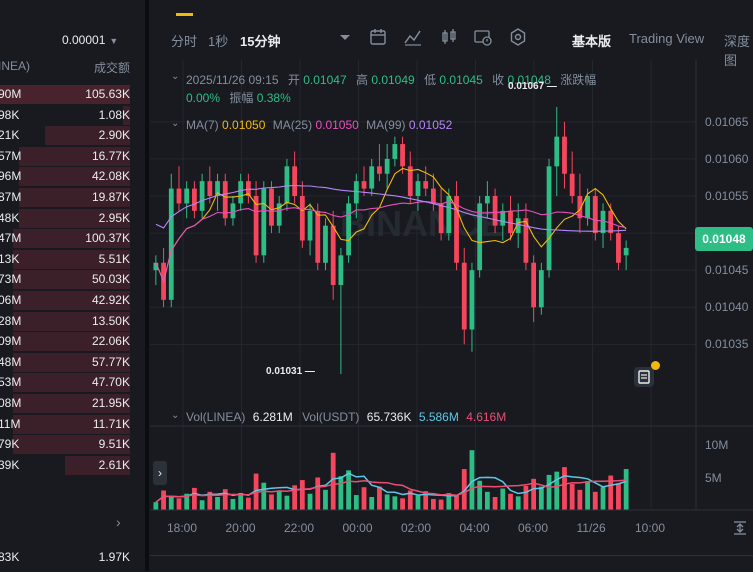 This screenshot has height=572, width=753. I want to click on ma25-label: MA(25), so click(292, 125).